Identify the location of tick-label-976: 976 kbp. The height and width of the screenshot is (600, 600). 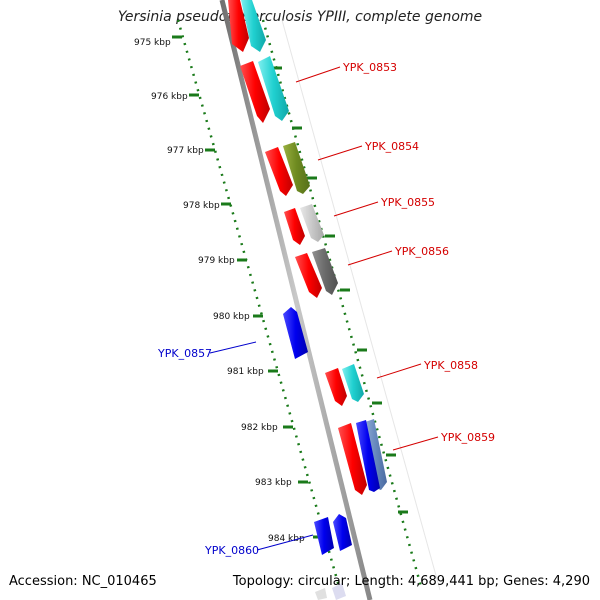
(169, 97).